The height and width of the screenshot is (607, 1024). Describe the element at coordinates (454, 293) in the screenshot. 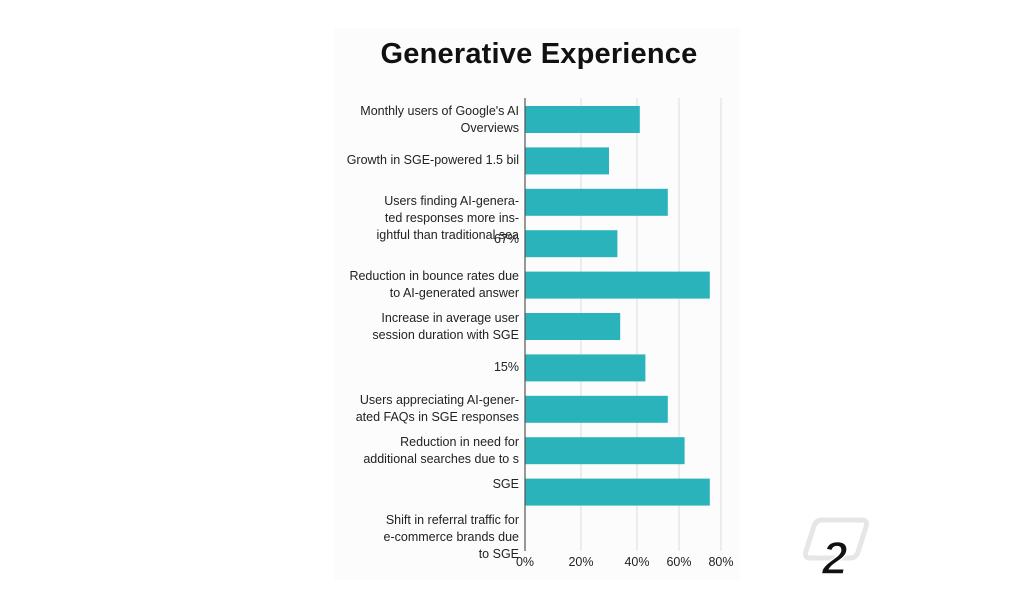

I see `category-label-line: to AI-generated answer` at that location.